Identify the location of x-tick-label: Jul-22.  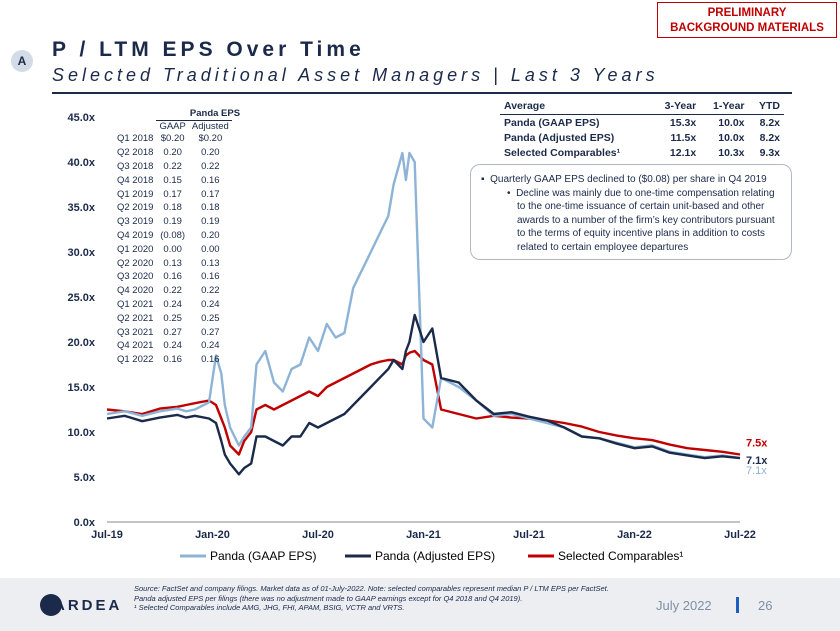
(740, 535).